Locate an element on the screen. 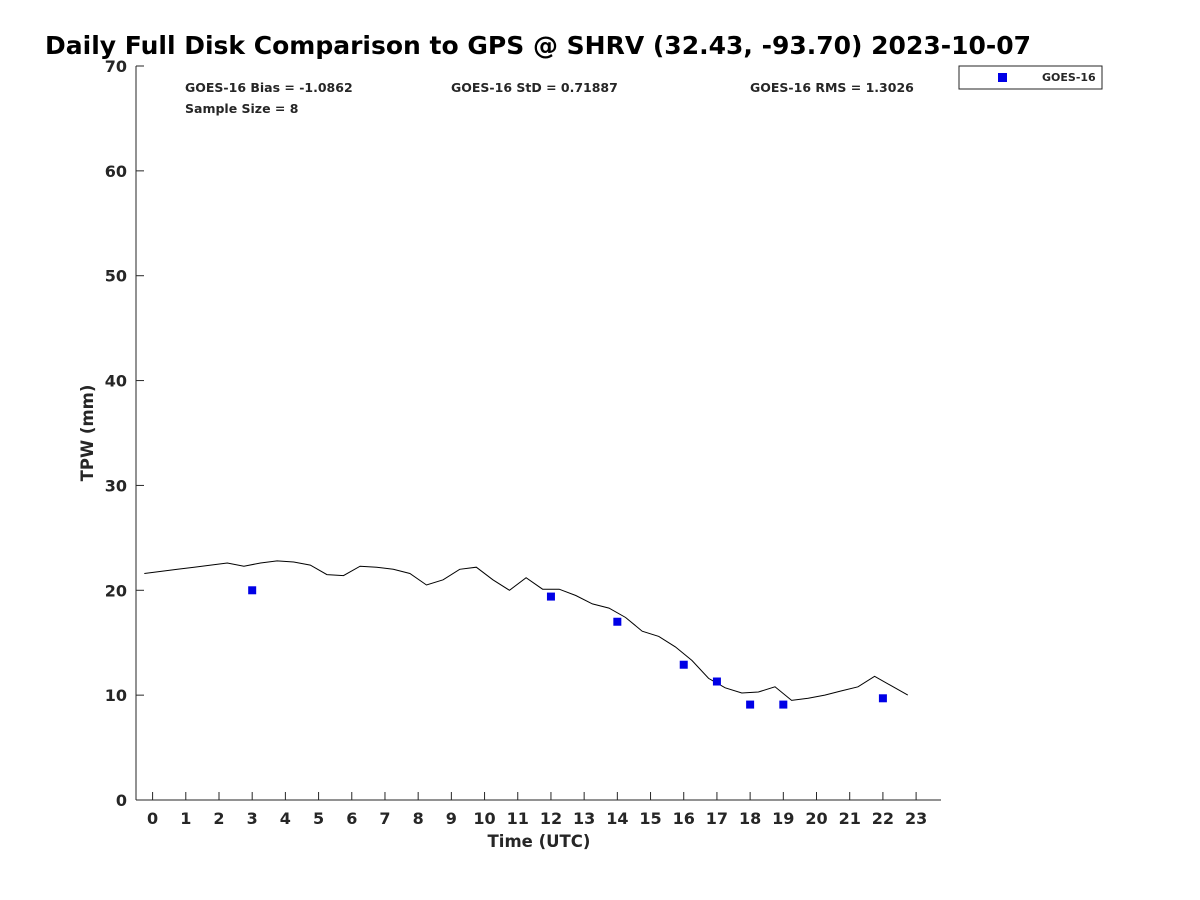  legend: GOES-16 is located at coordinates (1030, 77).